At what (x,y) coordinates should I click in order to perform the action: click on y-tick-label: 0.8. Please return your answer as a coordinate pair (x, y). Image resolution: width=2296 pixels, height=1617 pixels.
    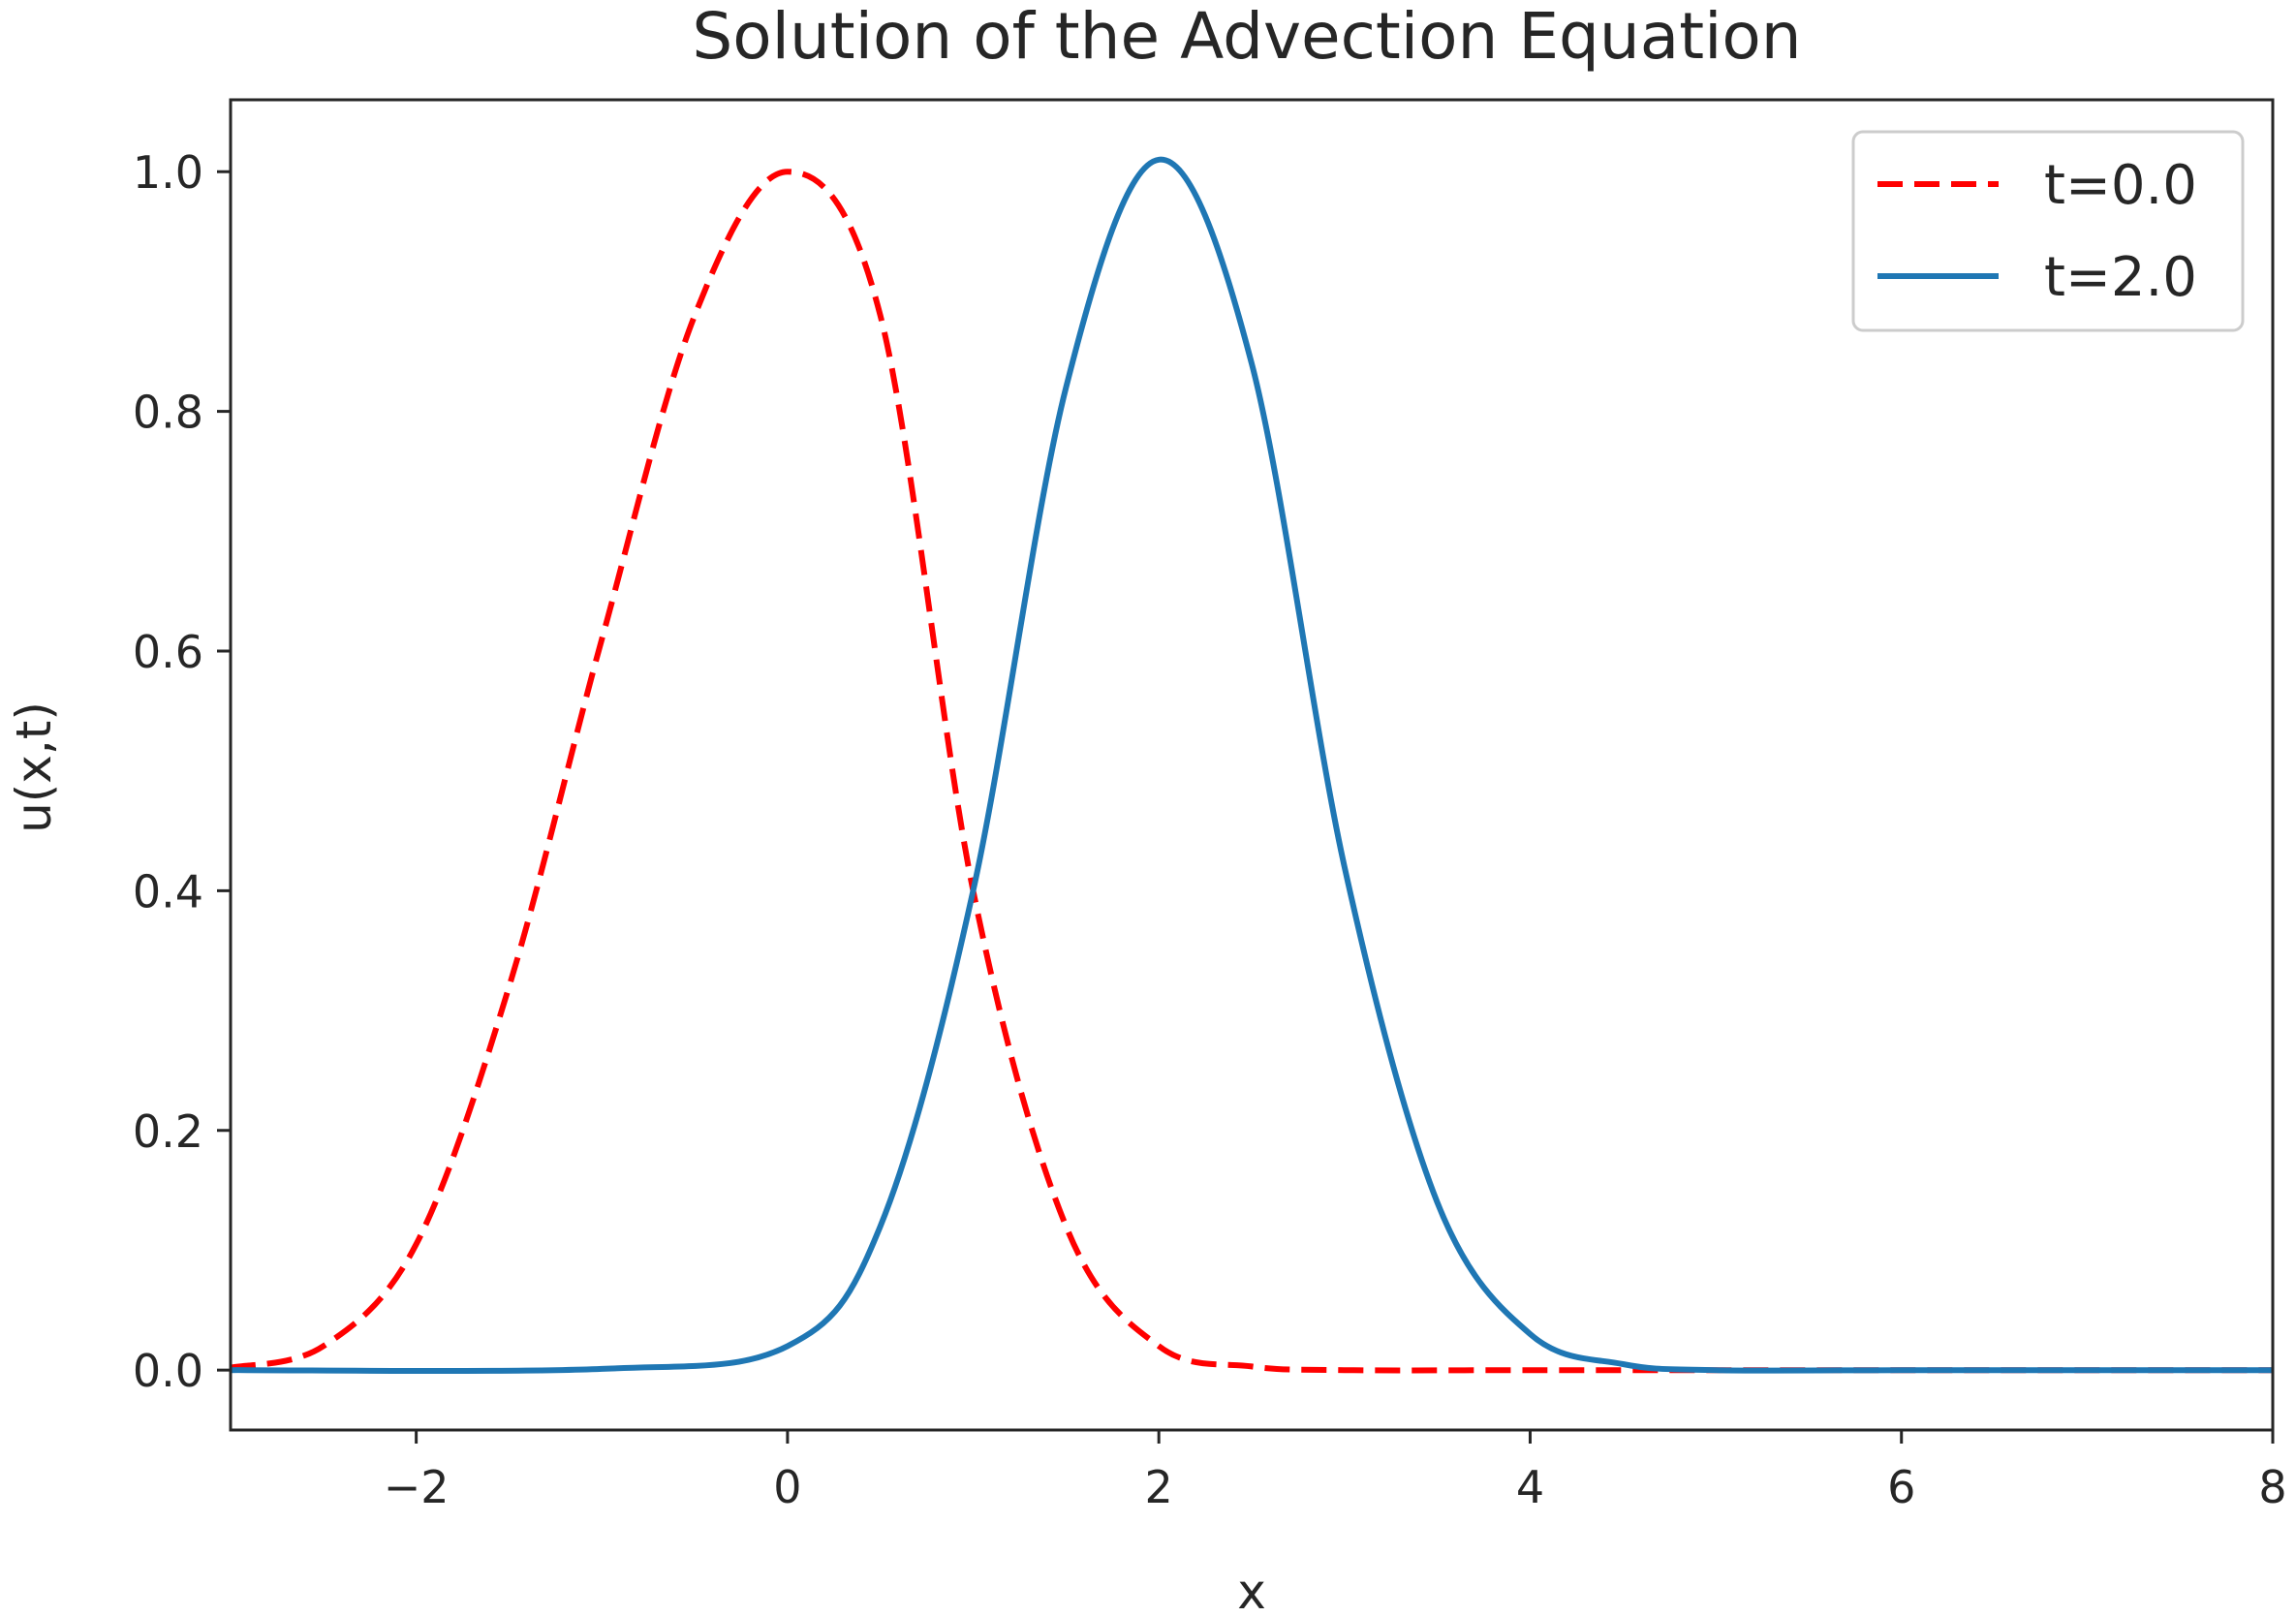
    Looking at the image, I should click on (168, 413).